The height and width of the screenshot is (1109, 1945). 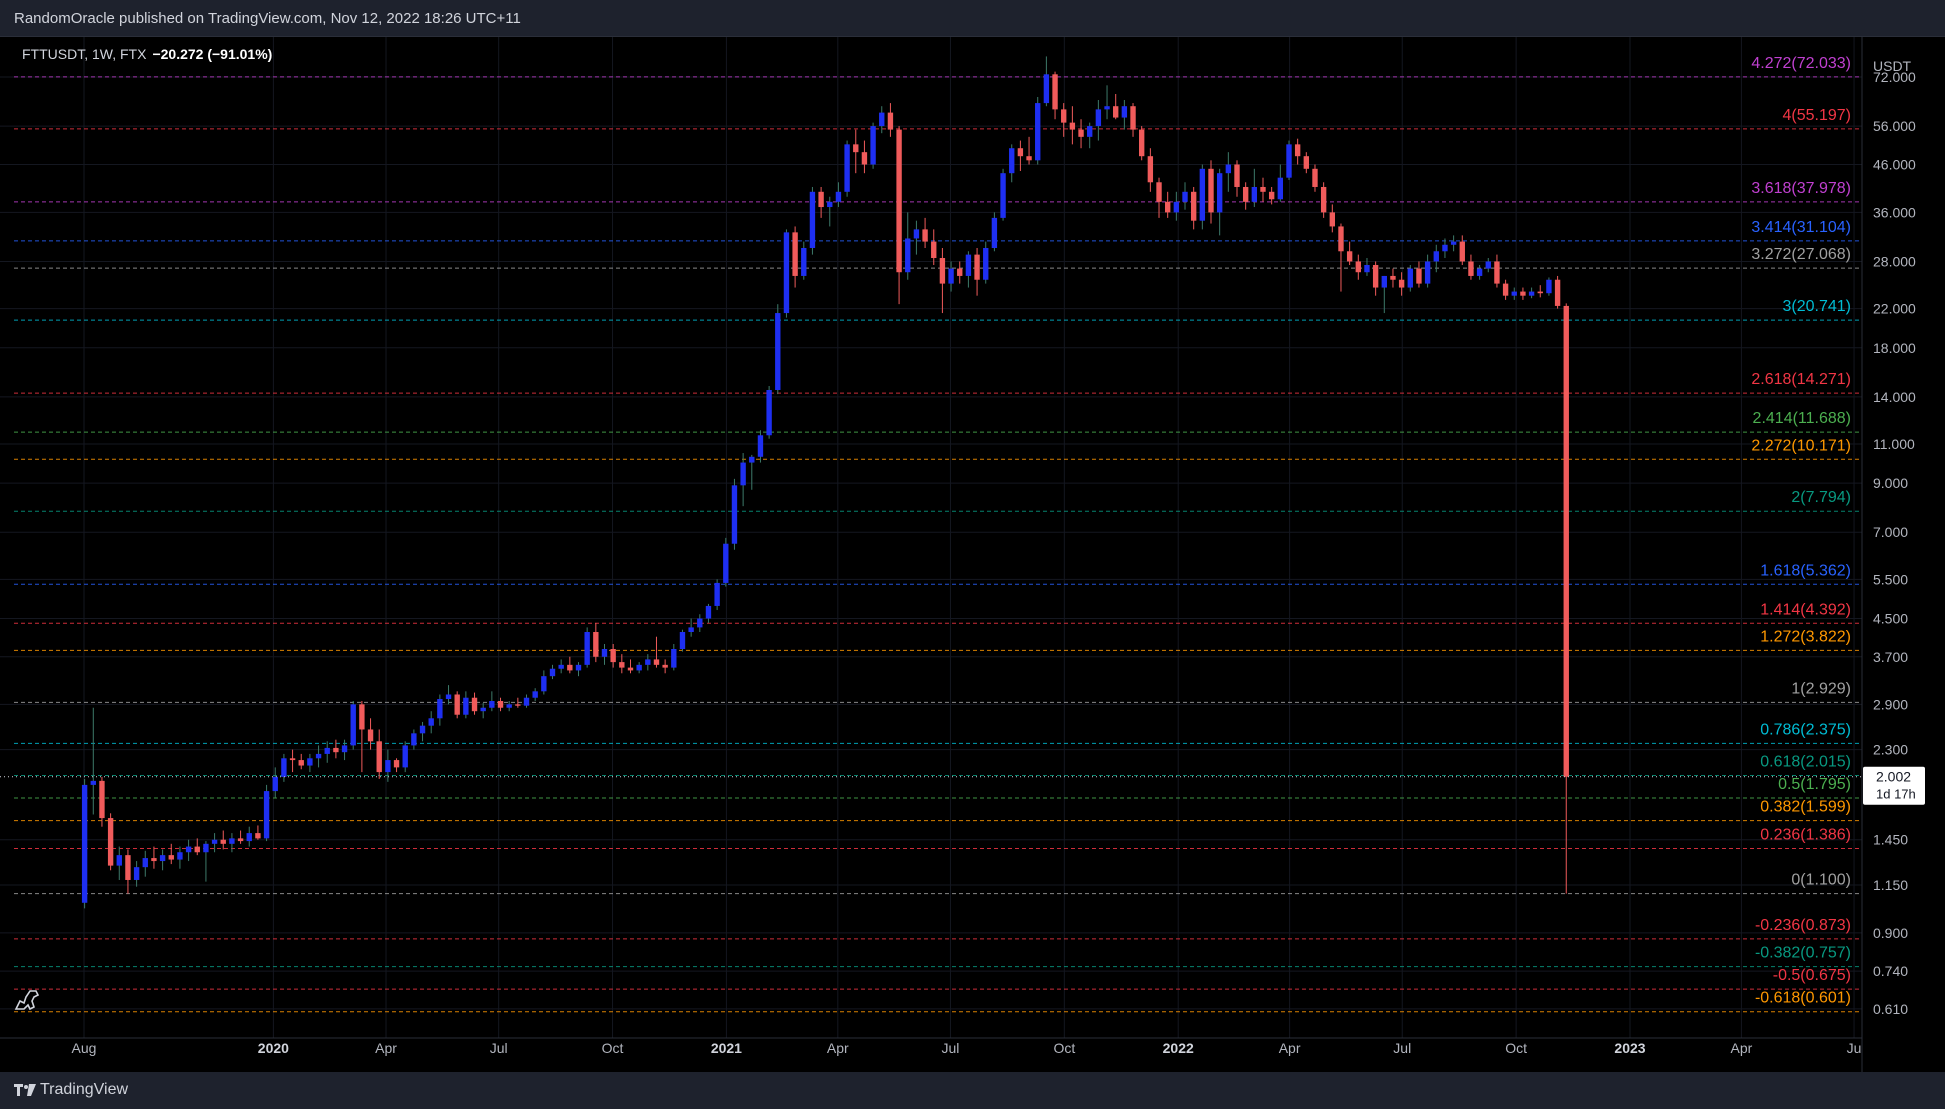 I want to click on price-tick-label: 28.000, so click(x=1894, y=261).